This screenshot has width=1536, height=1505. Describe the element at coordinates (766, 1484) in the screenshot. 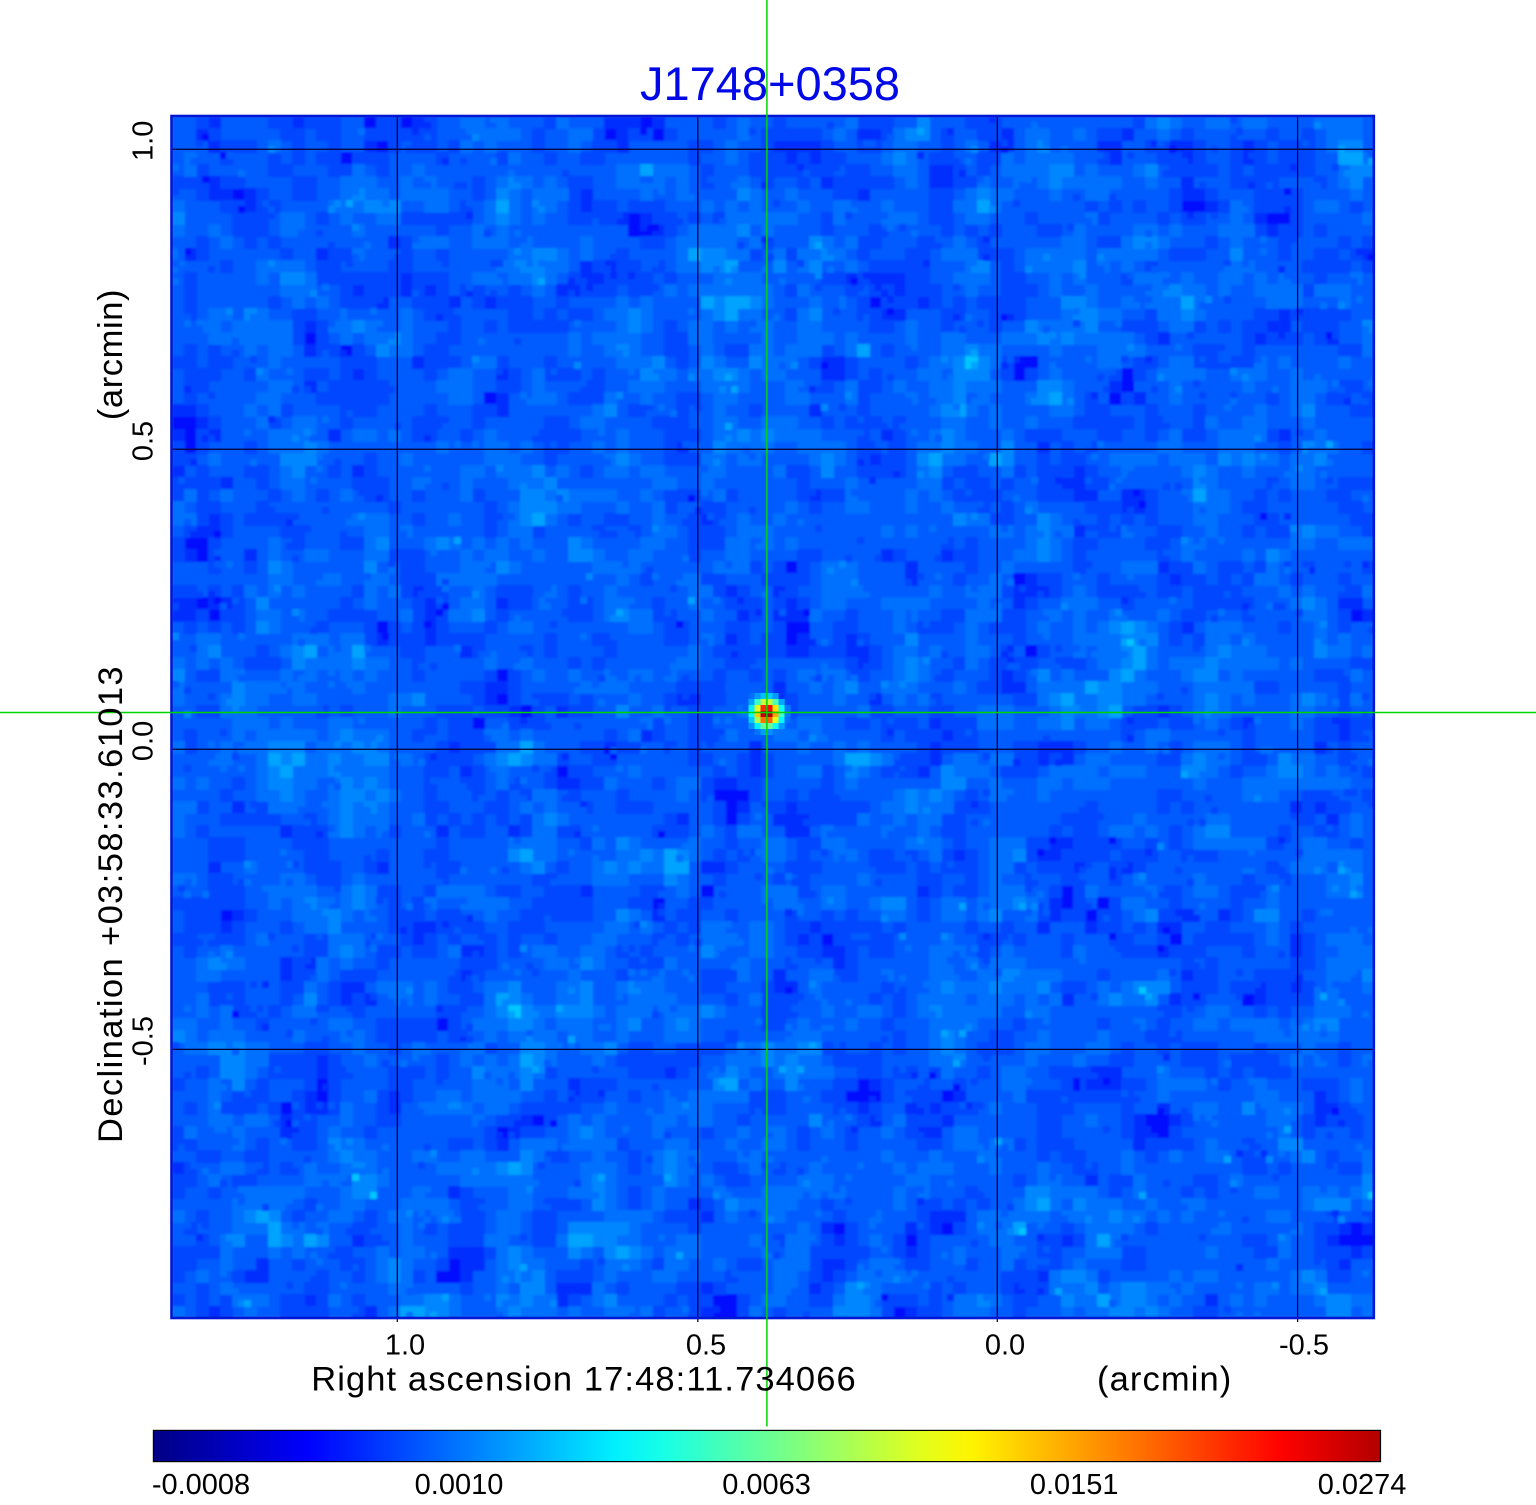

I see `svg-text: 0.0063` at that location.